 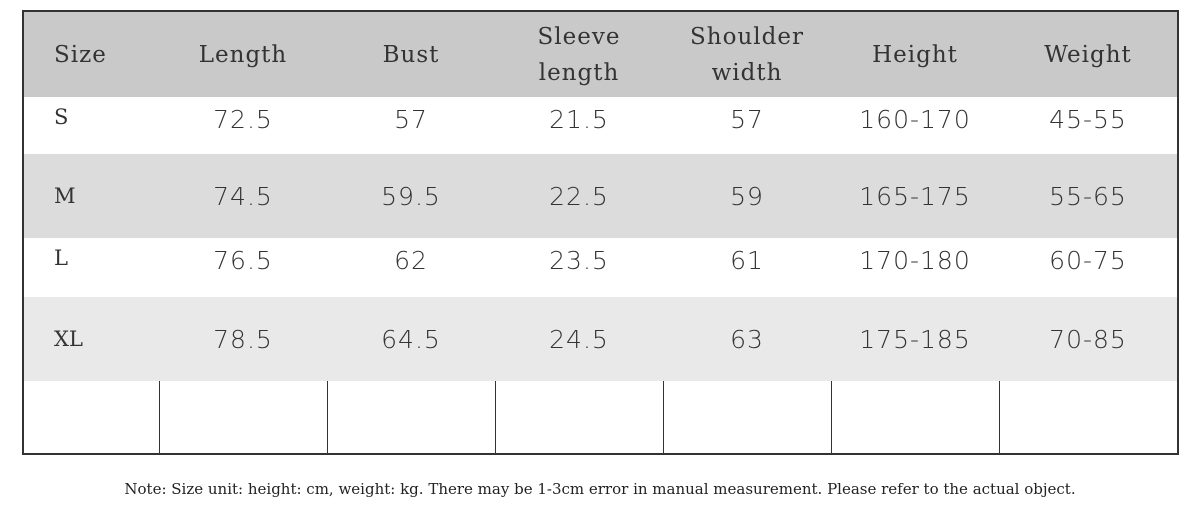 What do you see at coordinates (915, 119) in the screenshot?
I see `table-cell: 160-170` at bounding box center [915, 119].